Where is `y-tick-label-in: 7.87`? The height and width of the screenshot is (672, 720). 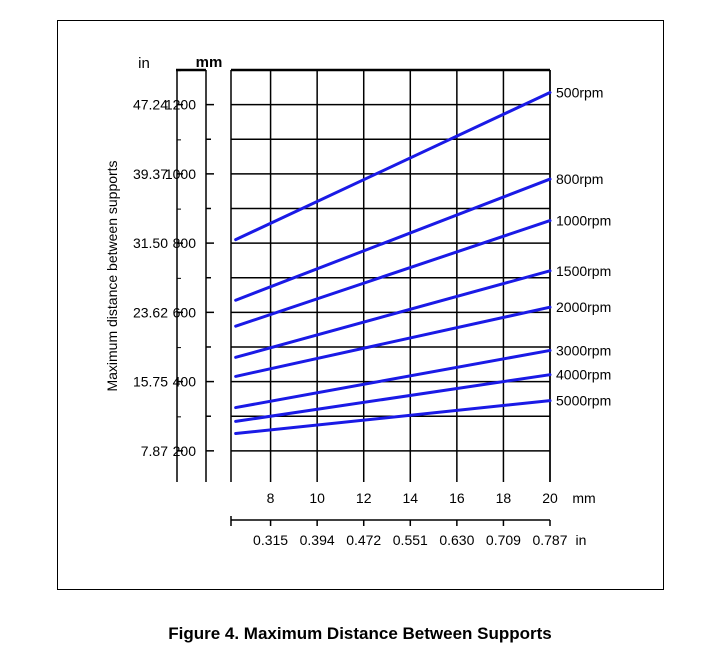
y-tick-label-in: 7.87 is located at coordinates (154, 451).